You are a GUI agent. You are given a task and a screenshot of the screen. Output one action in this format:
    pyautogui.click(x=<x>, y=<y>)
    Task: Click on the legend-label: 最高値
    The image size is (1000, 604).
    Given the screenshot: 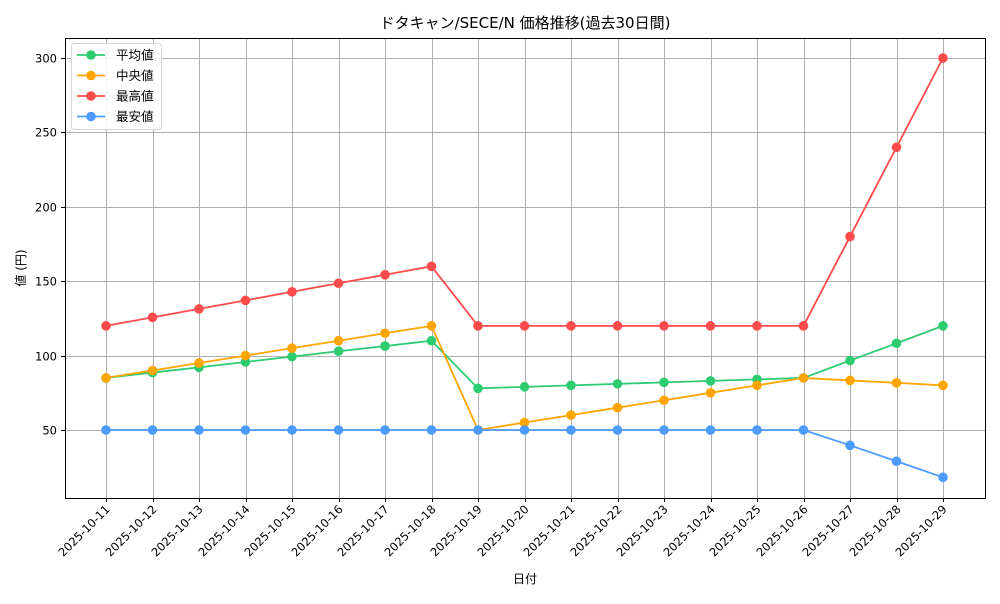 What is the action you would take?
    pyautogui.click(x=135, y=96)
    